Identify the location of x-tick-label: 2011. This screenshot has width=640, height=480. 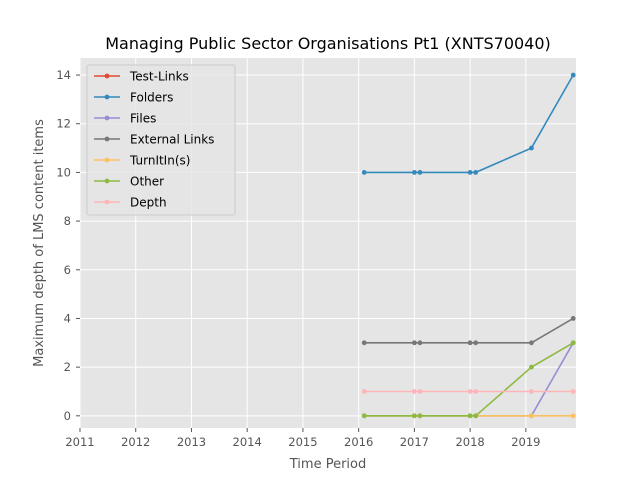
(79, 442).